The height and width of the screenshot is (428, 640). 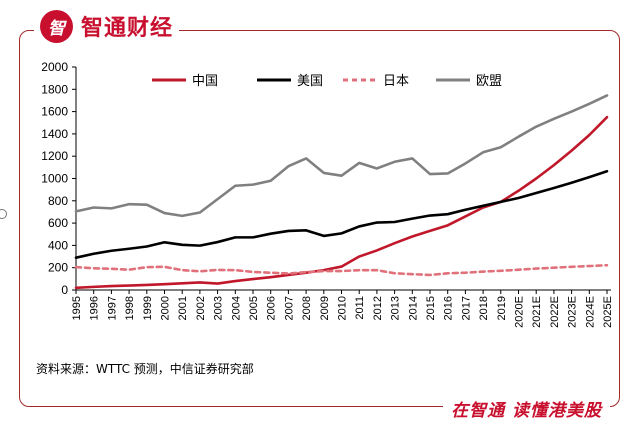 I want to click on x-tick-label: 2001, so click(x=183, y=308).